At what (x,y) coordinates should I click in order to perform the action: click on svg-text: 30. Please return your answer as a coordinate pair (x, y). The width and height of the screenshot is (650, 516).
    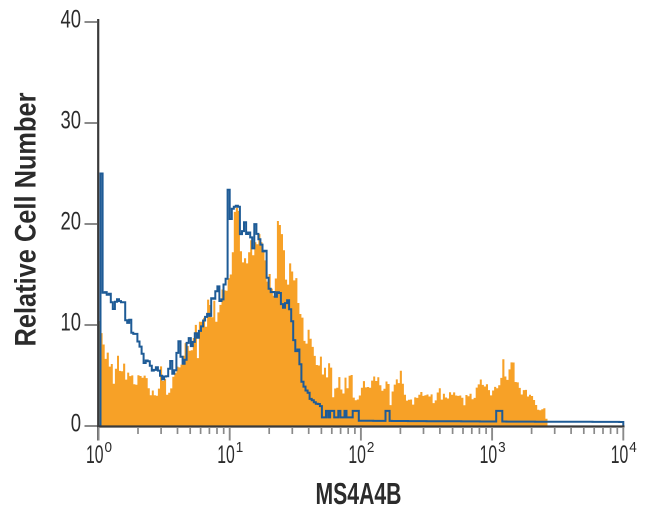
    Looking at the image, I should click on (71, 121).